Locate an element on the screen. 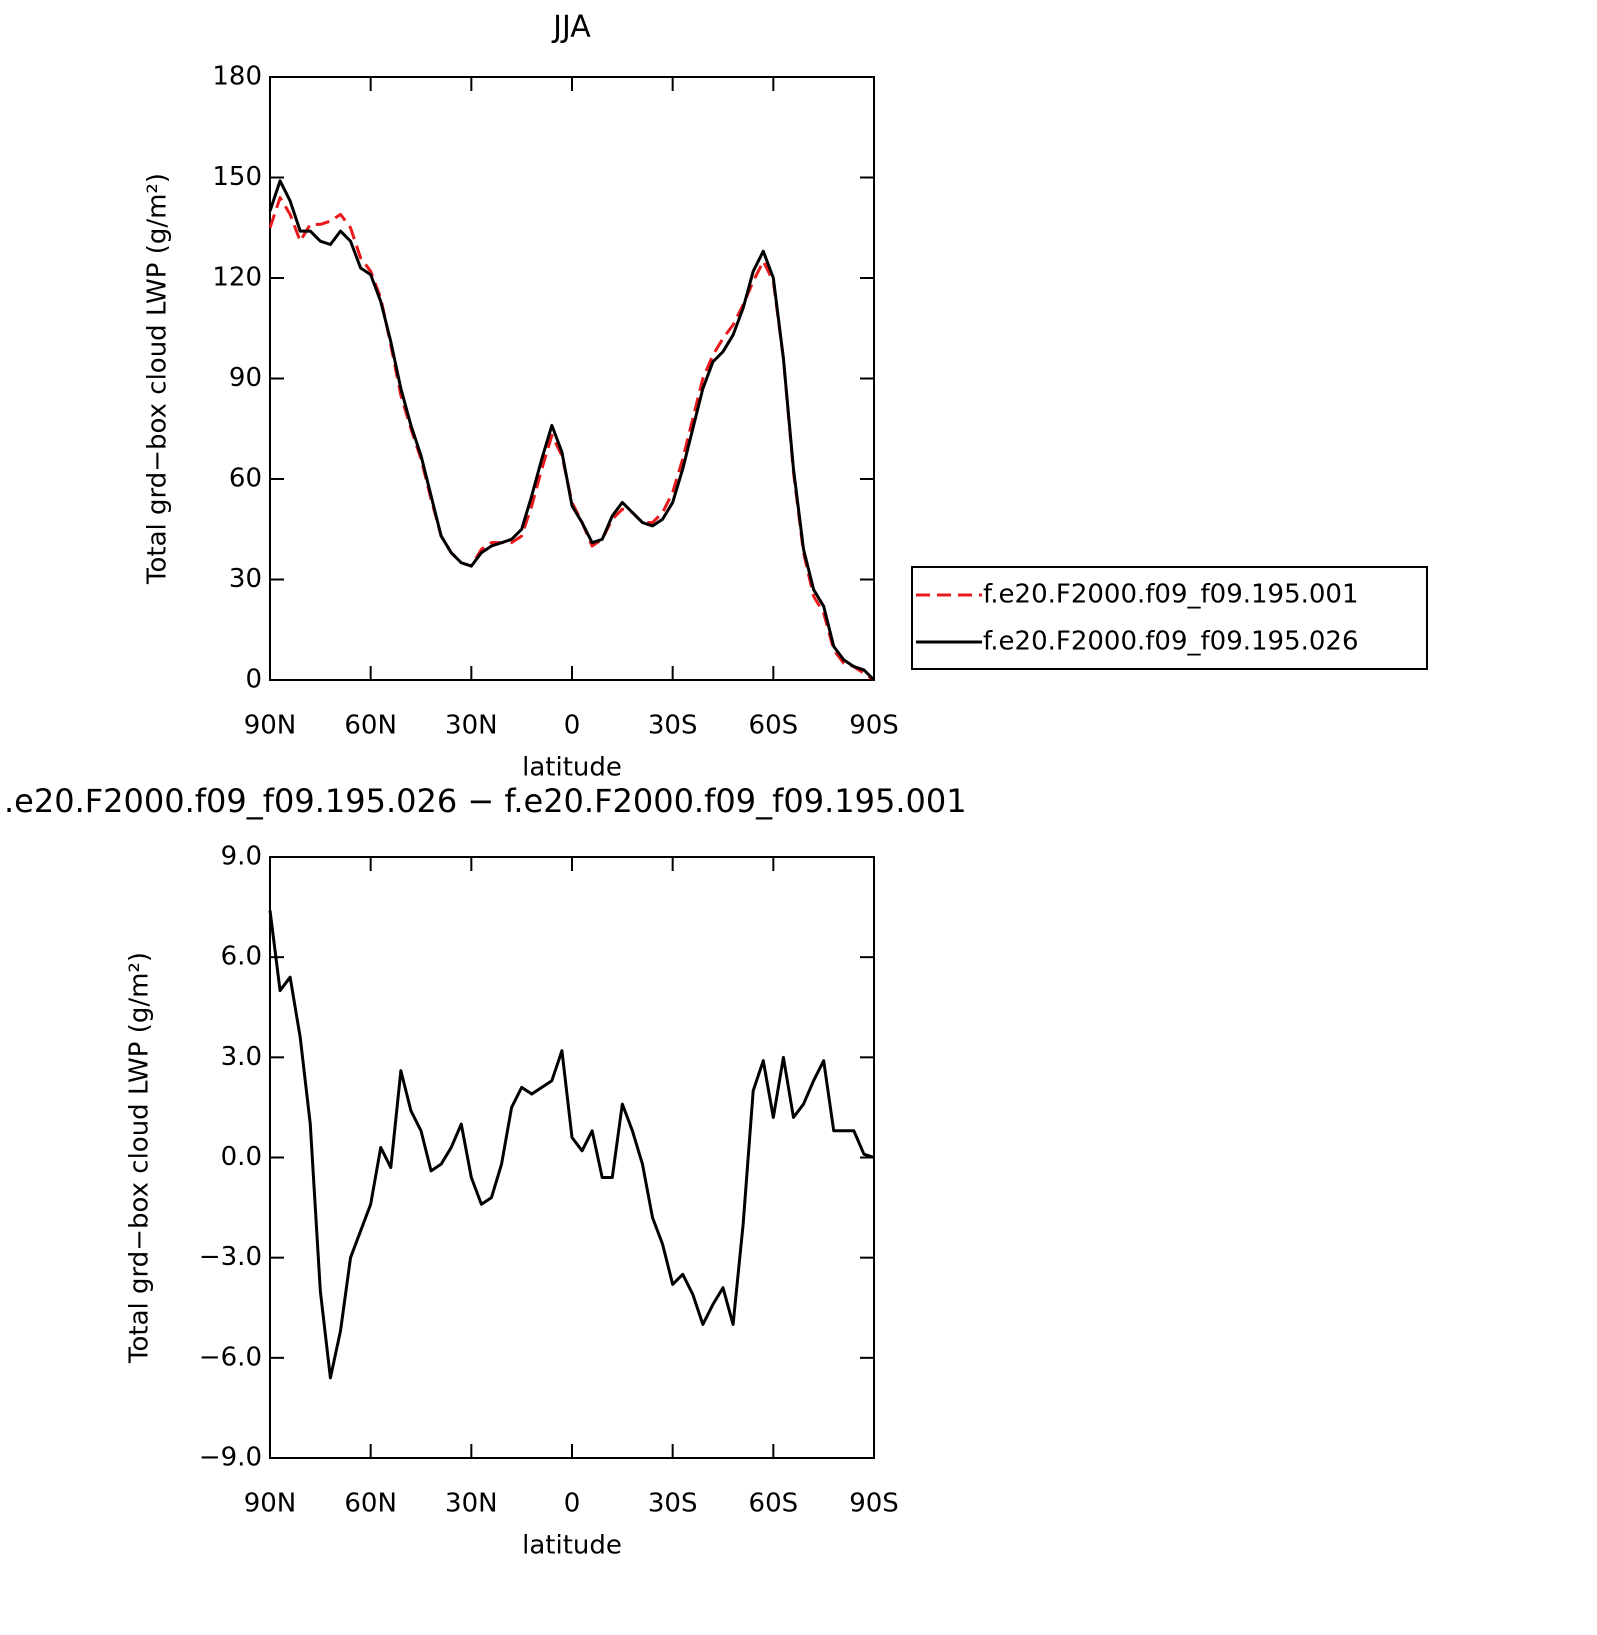 This screenshot has height=1635, width=1597. y-tick-label: −3.0 is located at coordinates (230, 1257).